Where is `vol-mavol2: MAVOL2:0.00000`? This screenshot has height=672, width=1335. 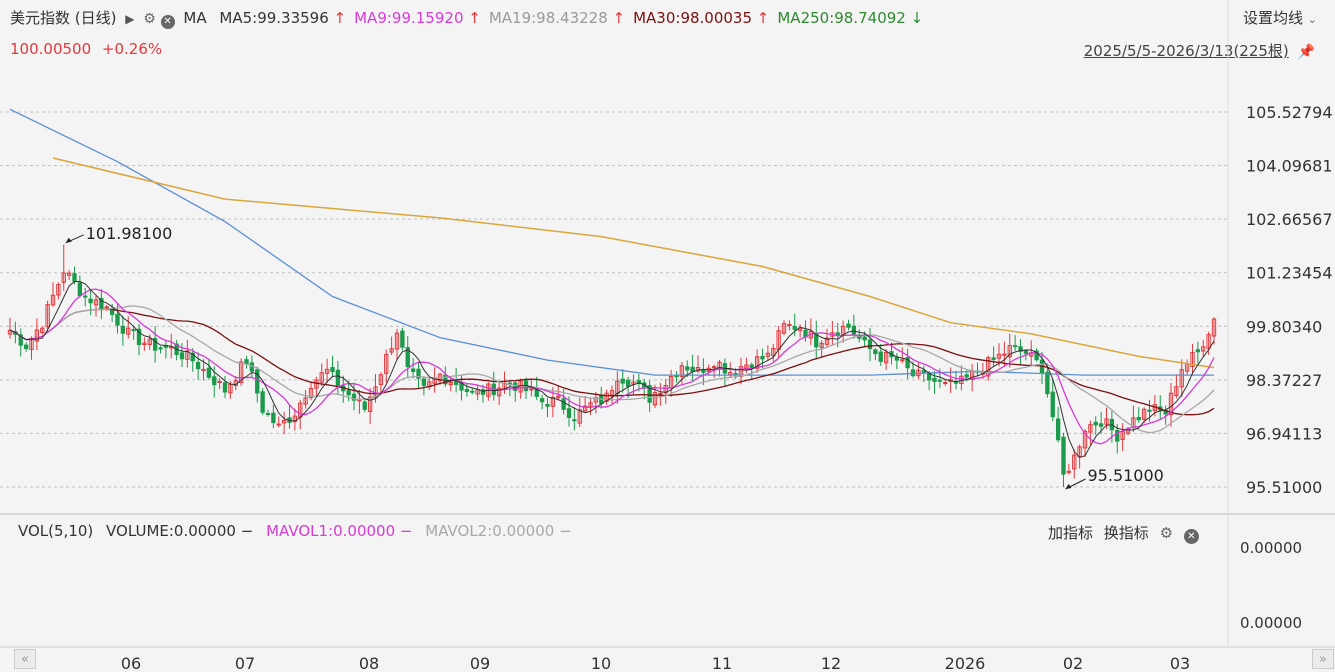 vol-mavol2: MAVOL2:0.00000 is located at coordinates (490, 531).